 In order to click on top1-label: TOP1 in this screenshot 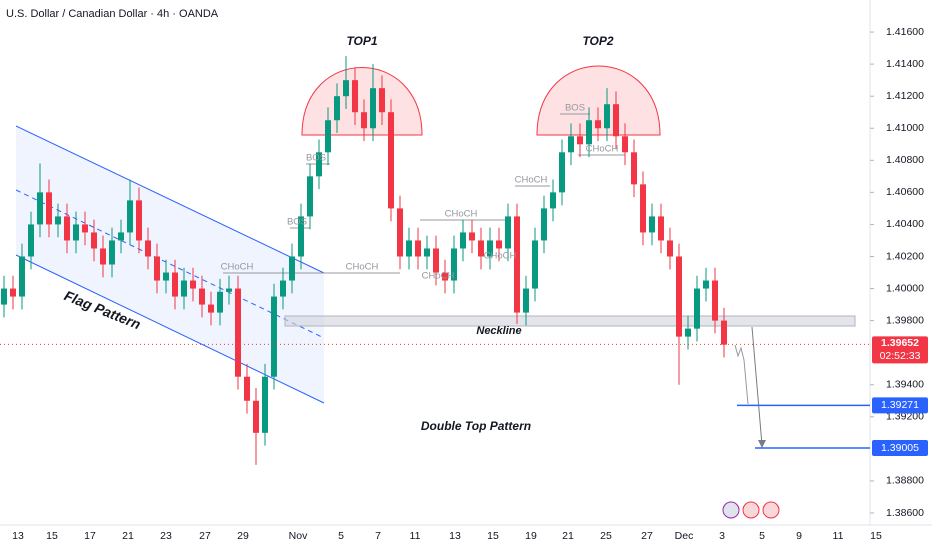, I will do `click(361, 41)`.